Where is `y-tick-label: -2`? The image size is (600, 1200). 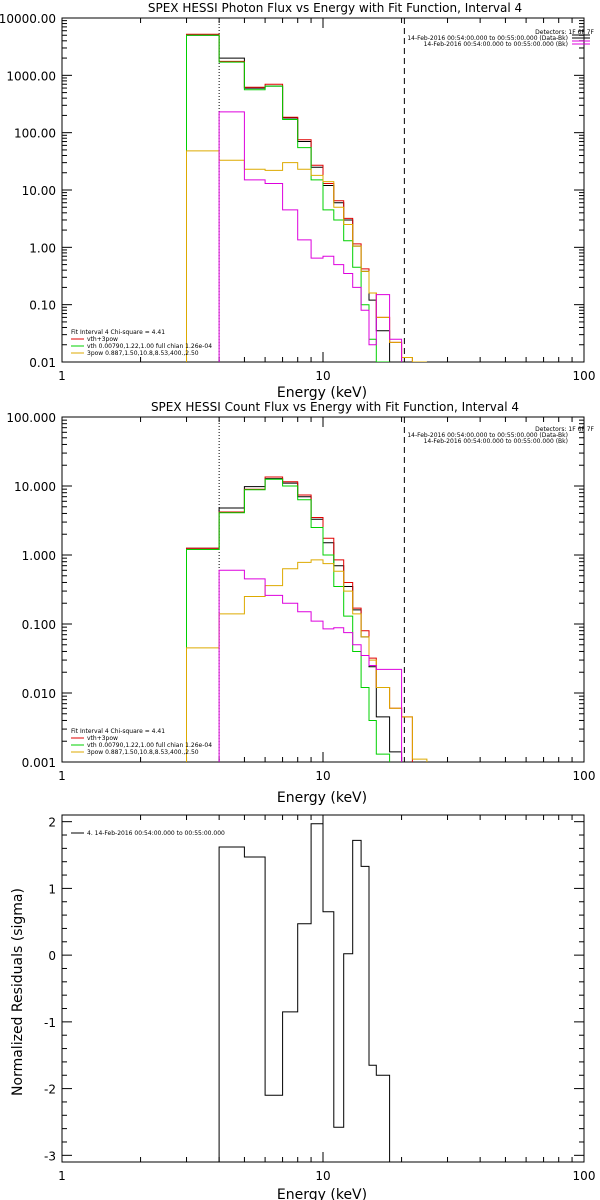 y-tick-label: -2 is located at coordinates (50, 1090).